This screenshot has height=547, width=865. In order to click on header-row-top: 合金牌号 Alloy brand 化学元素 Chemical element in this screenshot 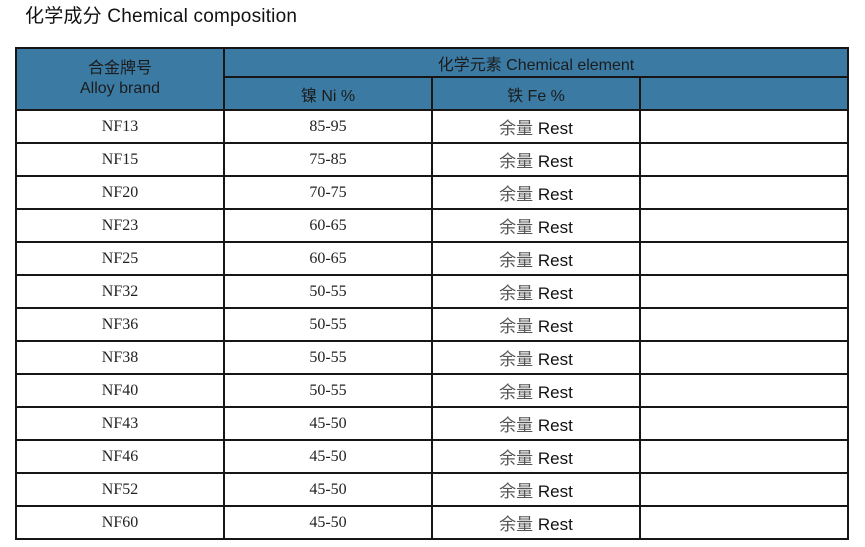, I will do `click(432, 79)`.